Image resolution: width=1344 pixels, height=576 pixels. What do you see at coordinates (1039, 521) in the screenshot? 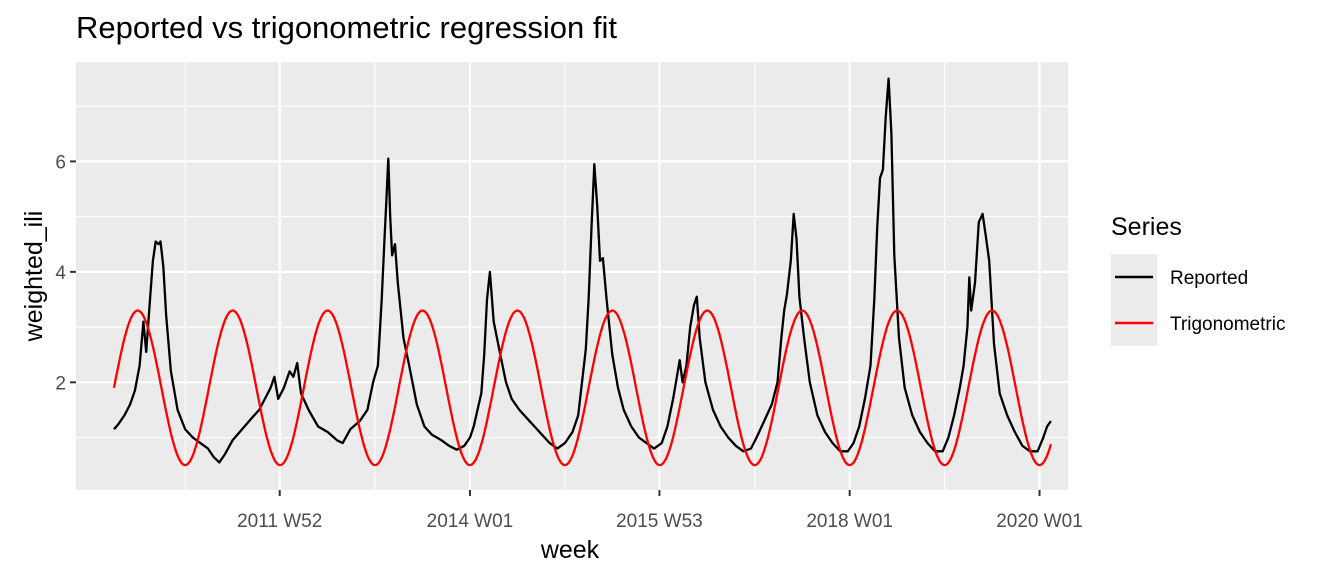
I see `x-tick-label: 2020 W01` at bounding box center [1039, 521].